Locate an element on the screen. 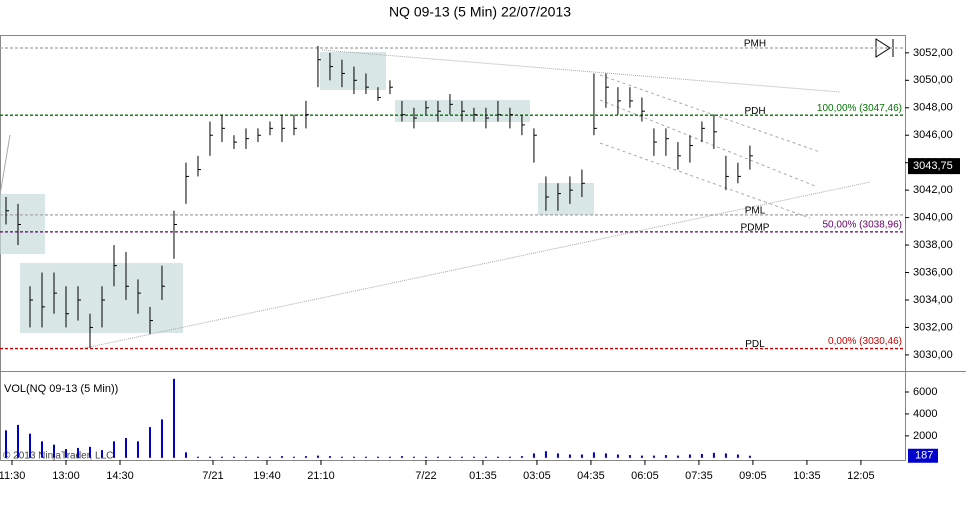  level-name: PML is located at coordinates (755, 210).